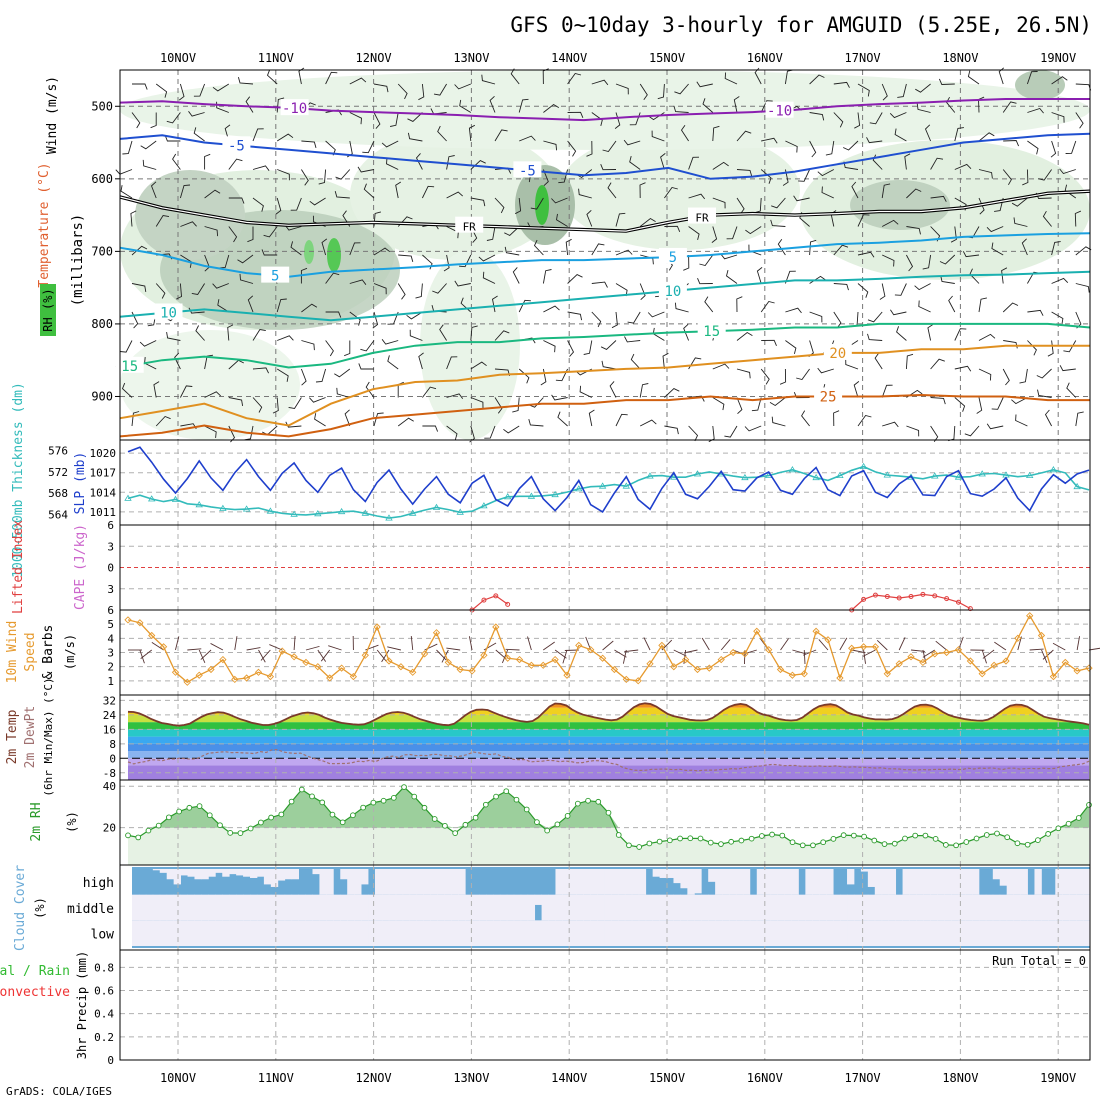 The image size is (1100, 1100). What do you see at coordinates (1039, 961) in the screenshot?
I see `run-total: Run Total = 0` at bounding box center [1039, 961].